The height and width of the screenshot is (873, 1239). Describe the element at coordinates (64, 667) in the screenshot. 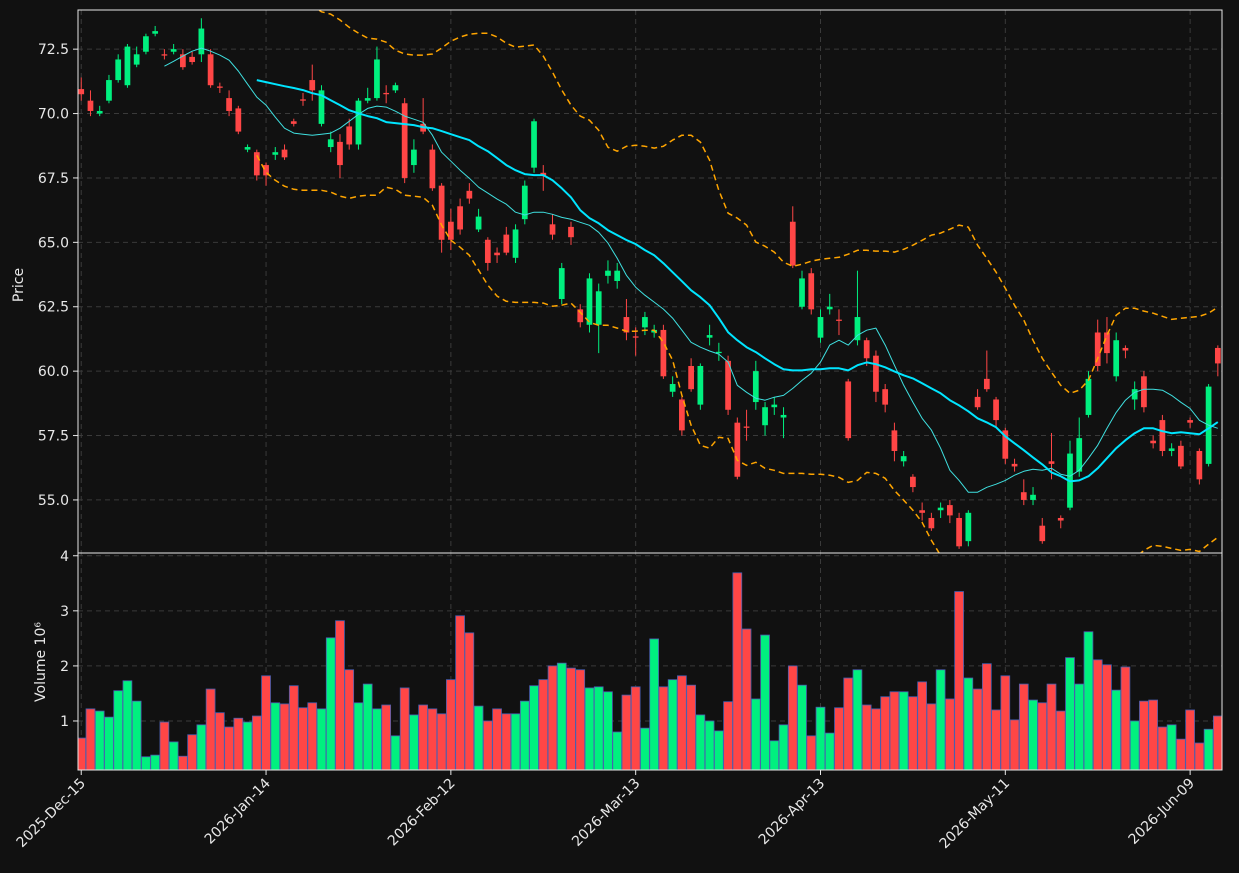

I see `y-tick-label: 2` at that location.